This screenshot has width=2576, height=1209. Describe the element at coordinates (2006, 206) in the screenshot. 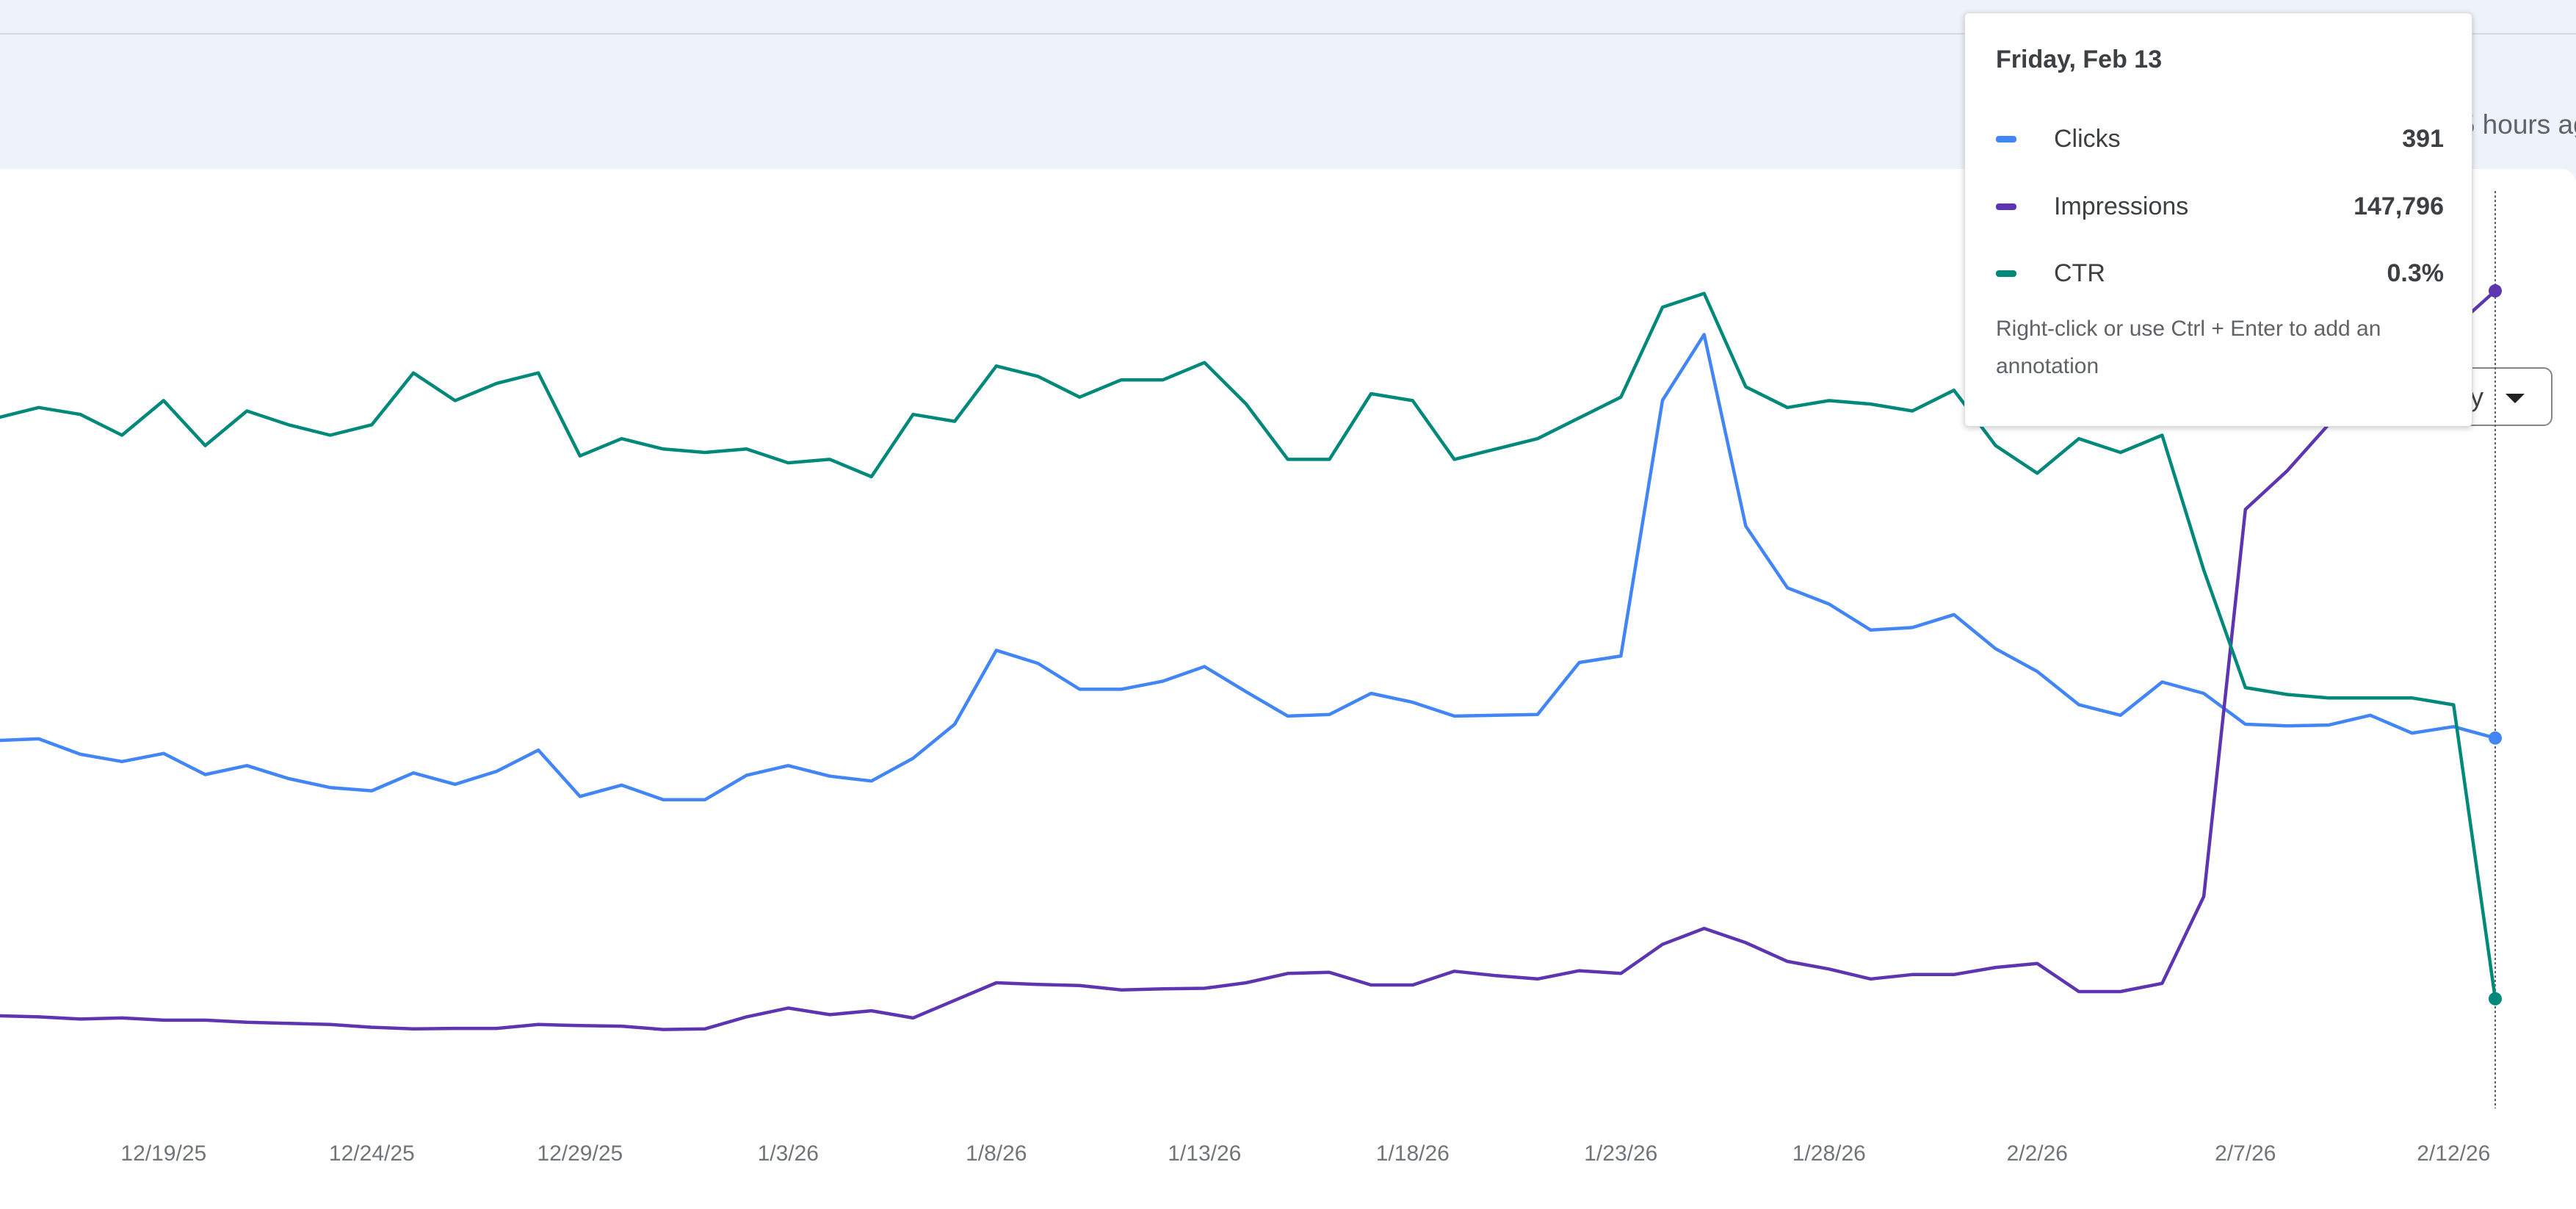

I see `impressions-legend-swatch` at that location.